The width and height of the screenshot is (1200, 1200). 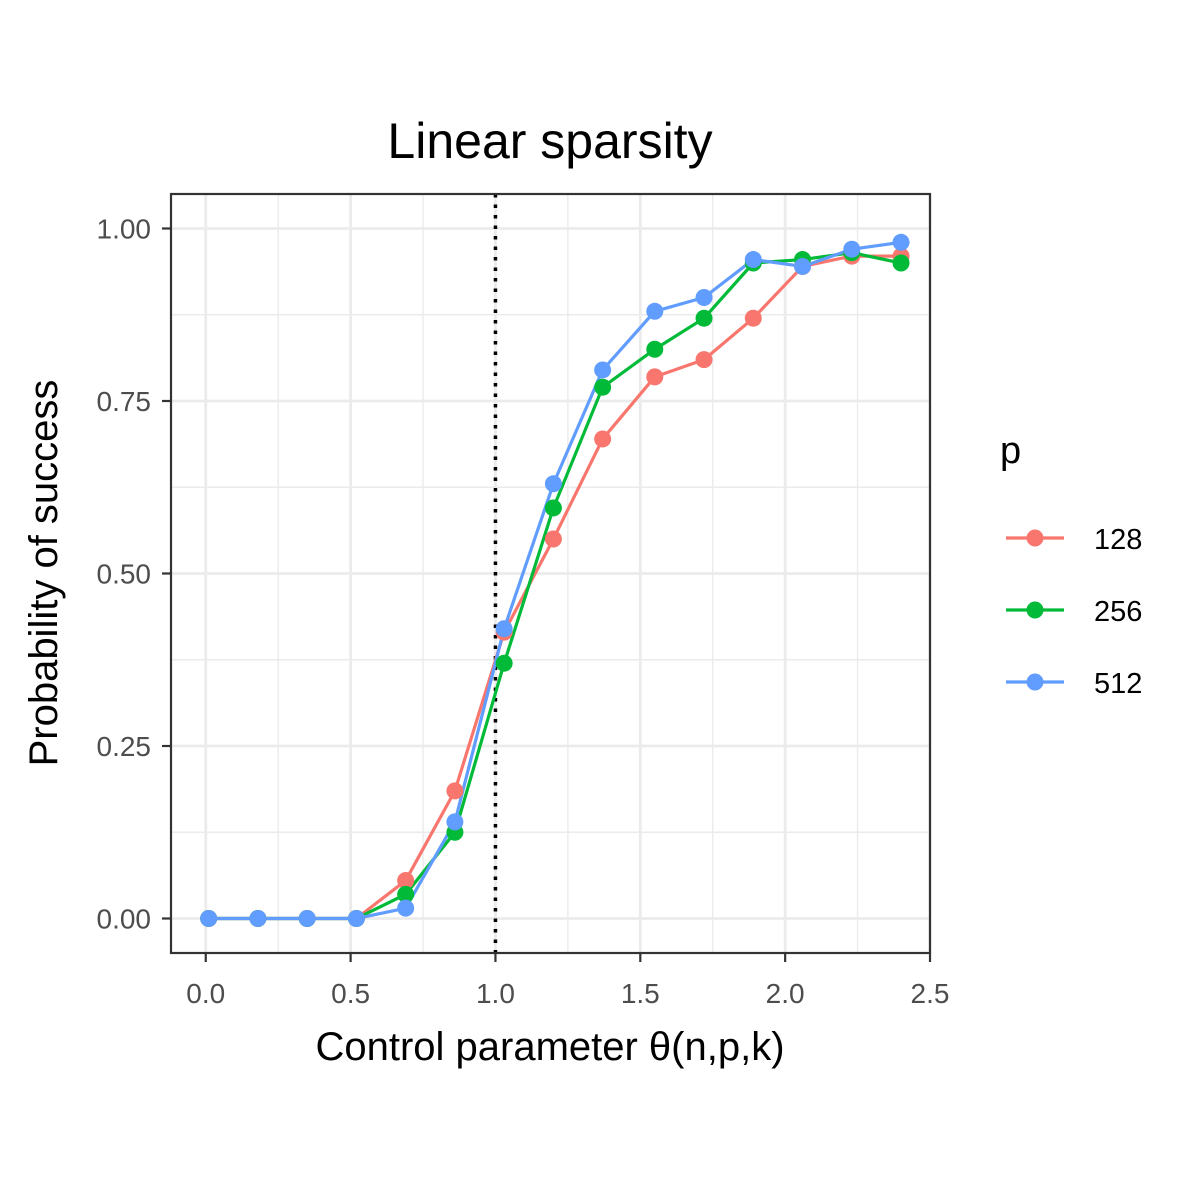 What do you see at coordinates (640, 993) in the screenshot?
I see `x-tick-label: 1.5` at bounding box center [640, 993].